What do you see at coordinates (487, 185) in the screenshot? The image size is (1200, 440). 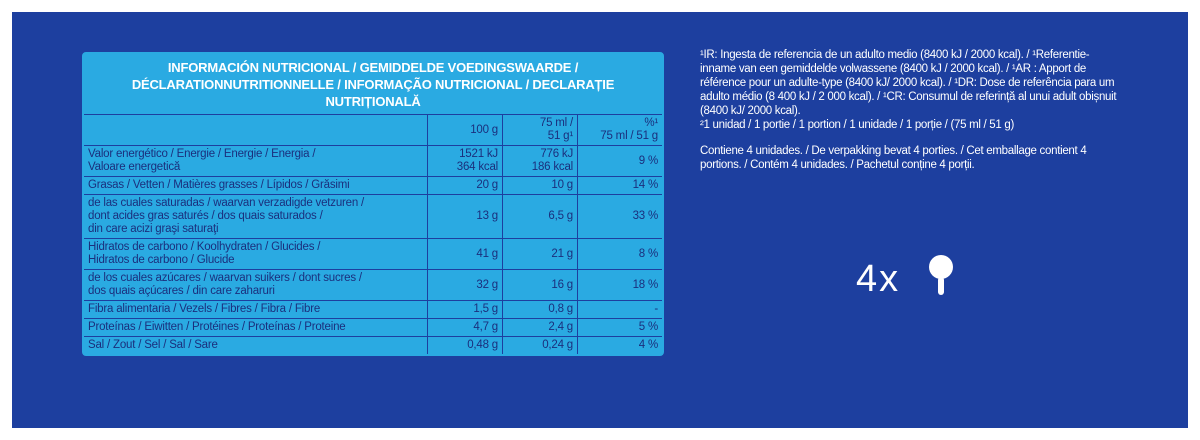 I see `value-line: 20 g` at bounding box center [487, 185].